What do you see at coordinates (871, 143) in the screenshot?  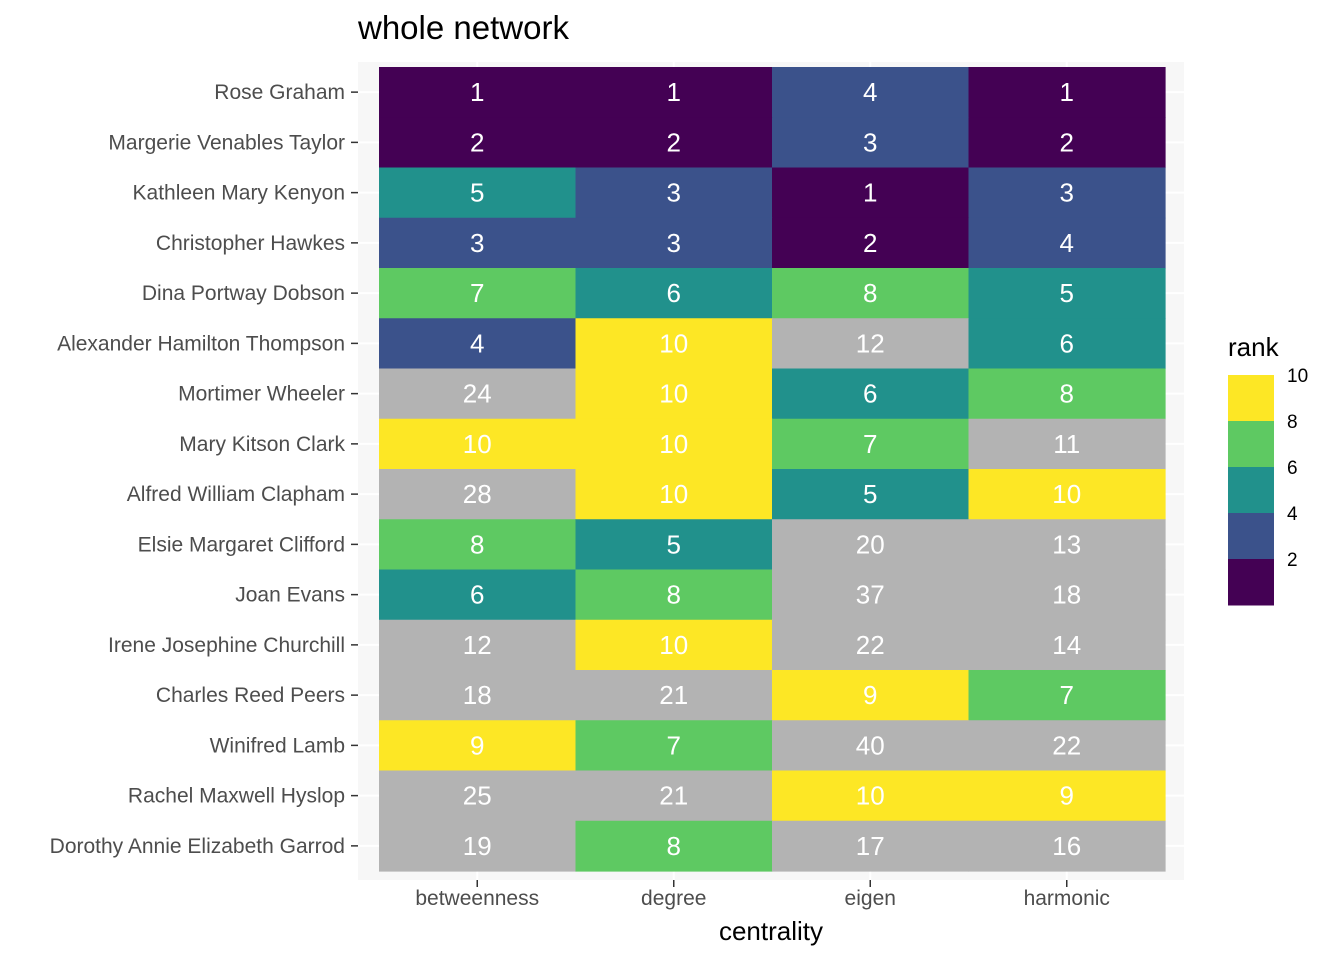 I see `heatmap-cell-margerie-venables-taylor-eigen` at bounding box center [871, 143].